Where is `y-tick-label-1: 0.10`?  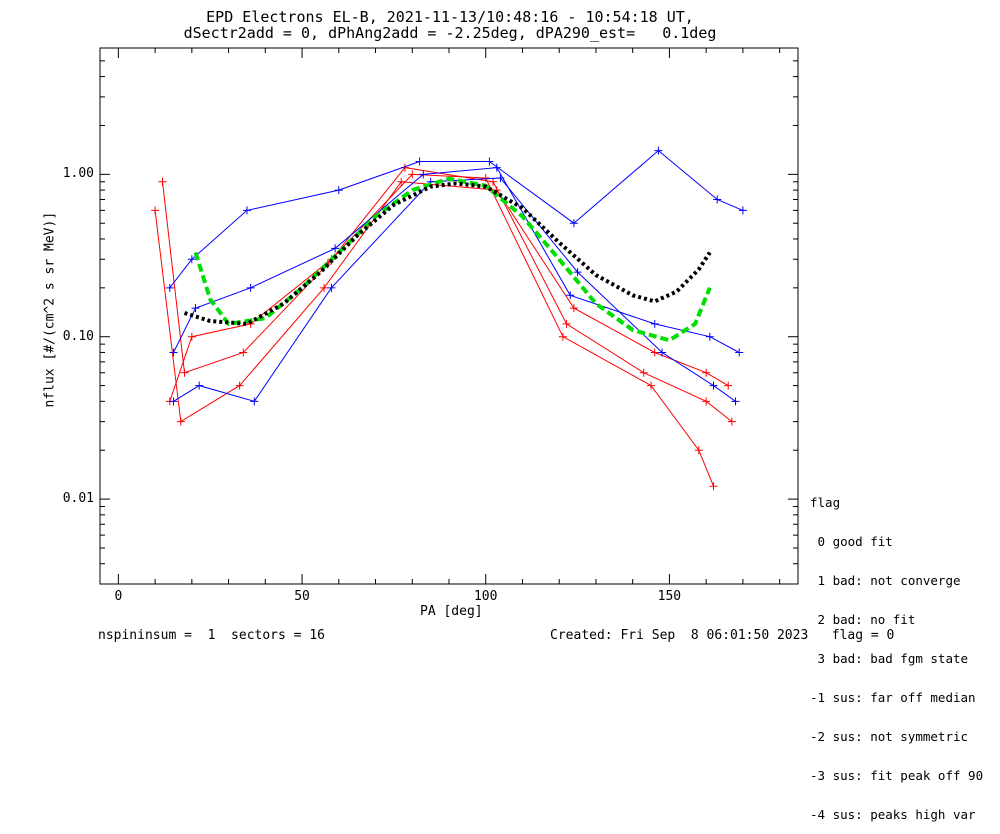 y-tick-label-1: 0.10 is located at coordinates (78, 336).